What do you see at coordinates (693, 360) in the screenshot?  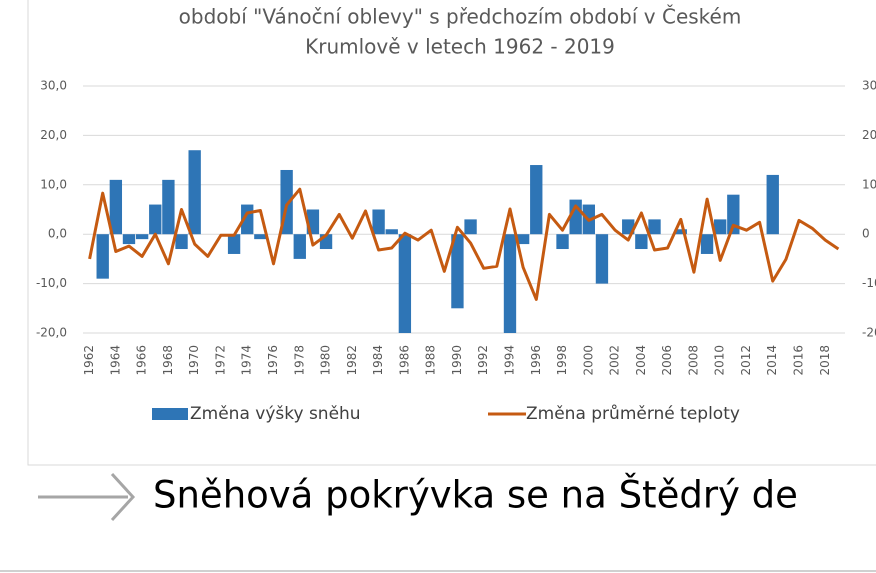 I see `x-tick-label: 2008` at bounding box center [693, 360].